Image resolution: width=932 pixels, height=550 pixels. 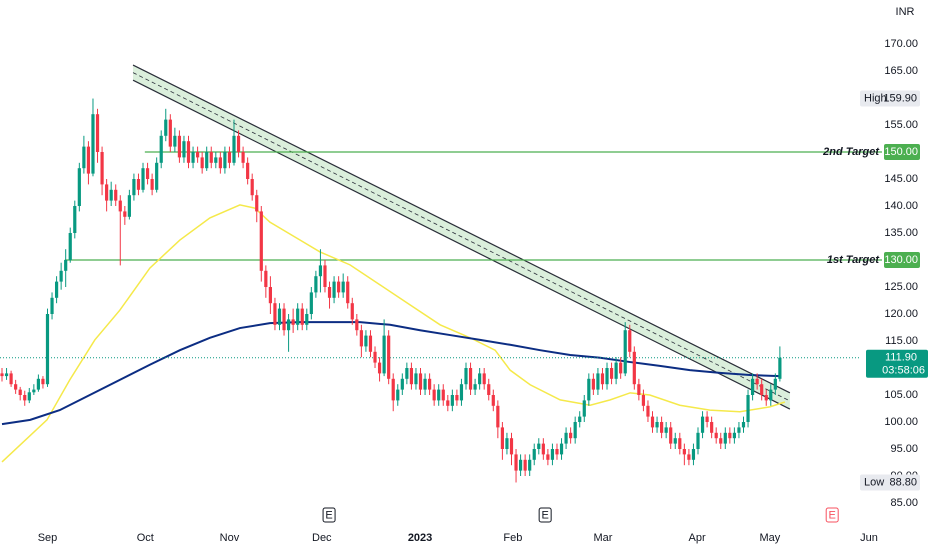 What do you see at coordinates (697, 538) in the screenshot?
I see `x-tick-label: Apr` at bounding box center [697, 538].